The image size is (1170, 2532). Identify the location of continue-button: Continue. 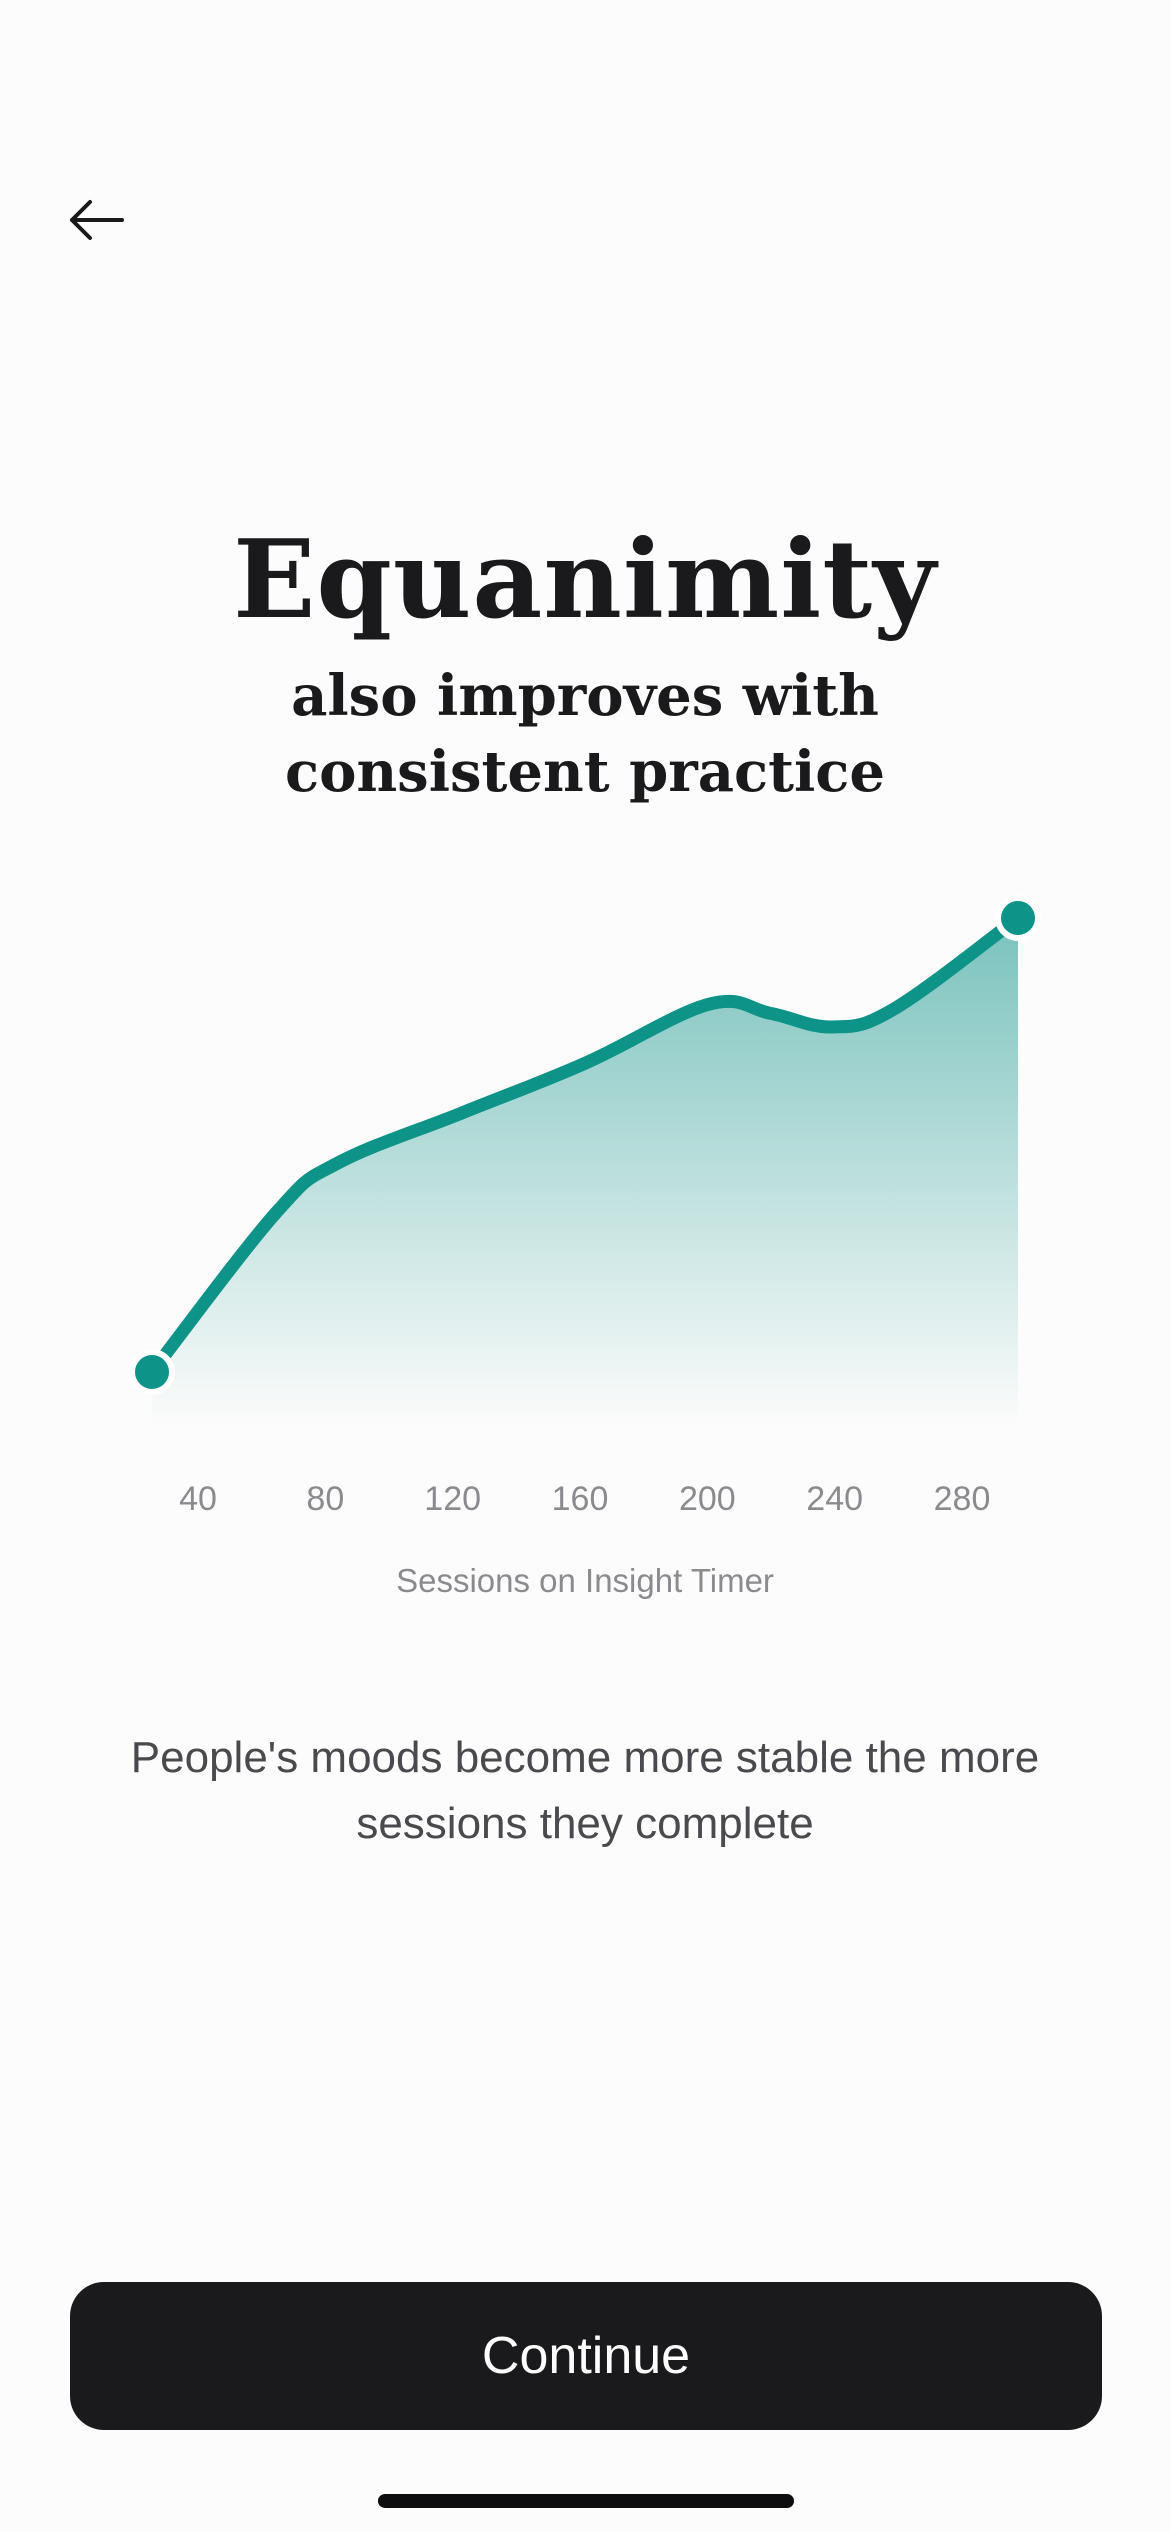
(586, 2356).